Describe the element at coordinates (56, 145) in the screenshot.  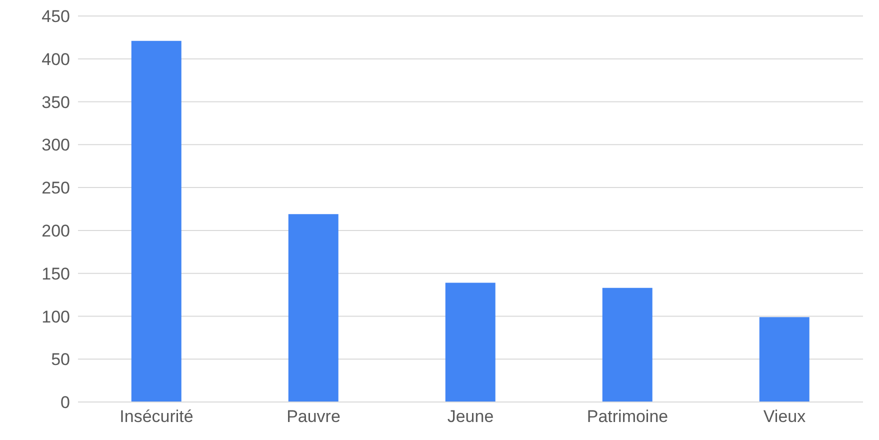
I see `y-tick-label: 300` at that location.